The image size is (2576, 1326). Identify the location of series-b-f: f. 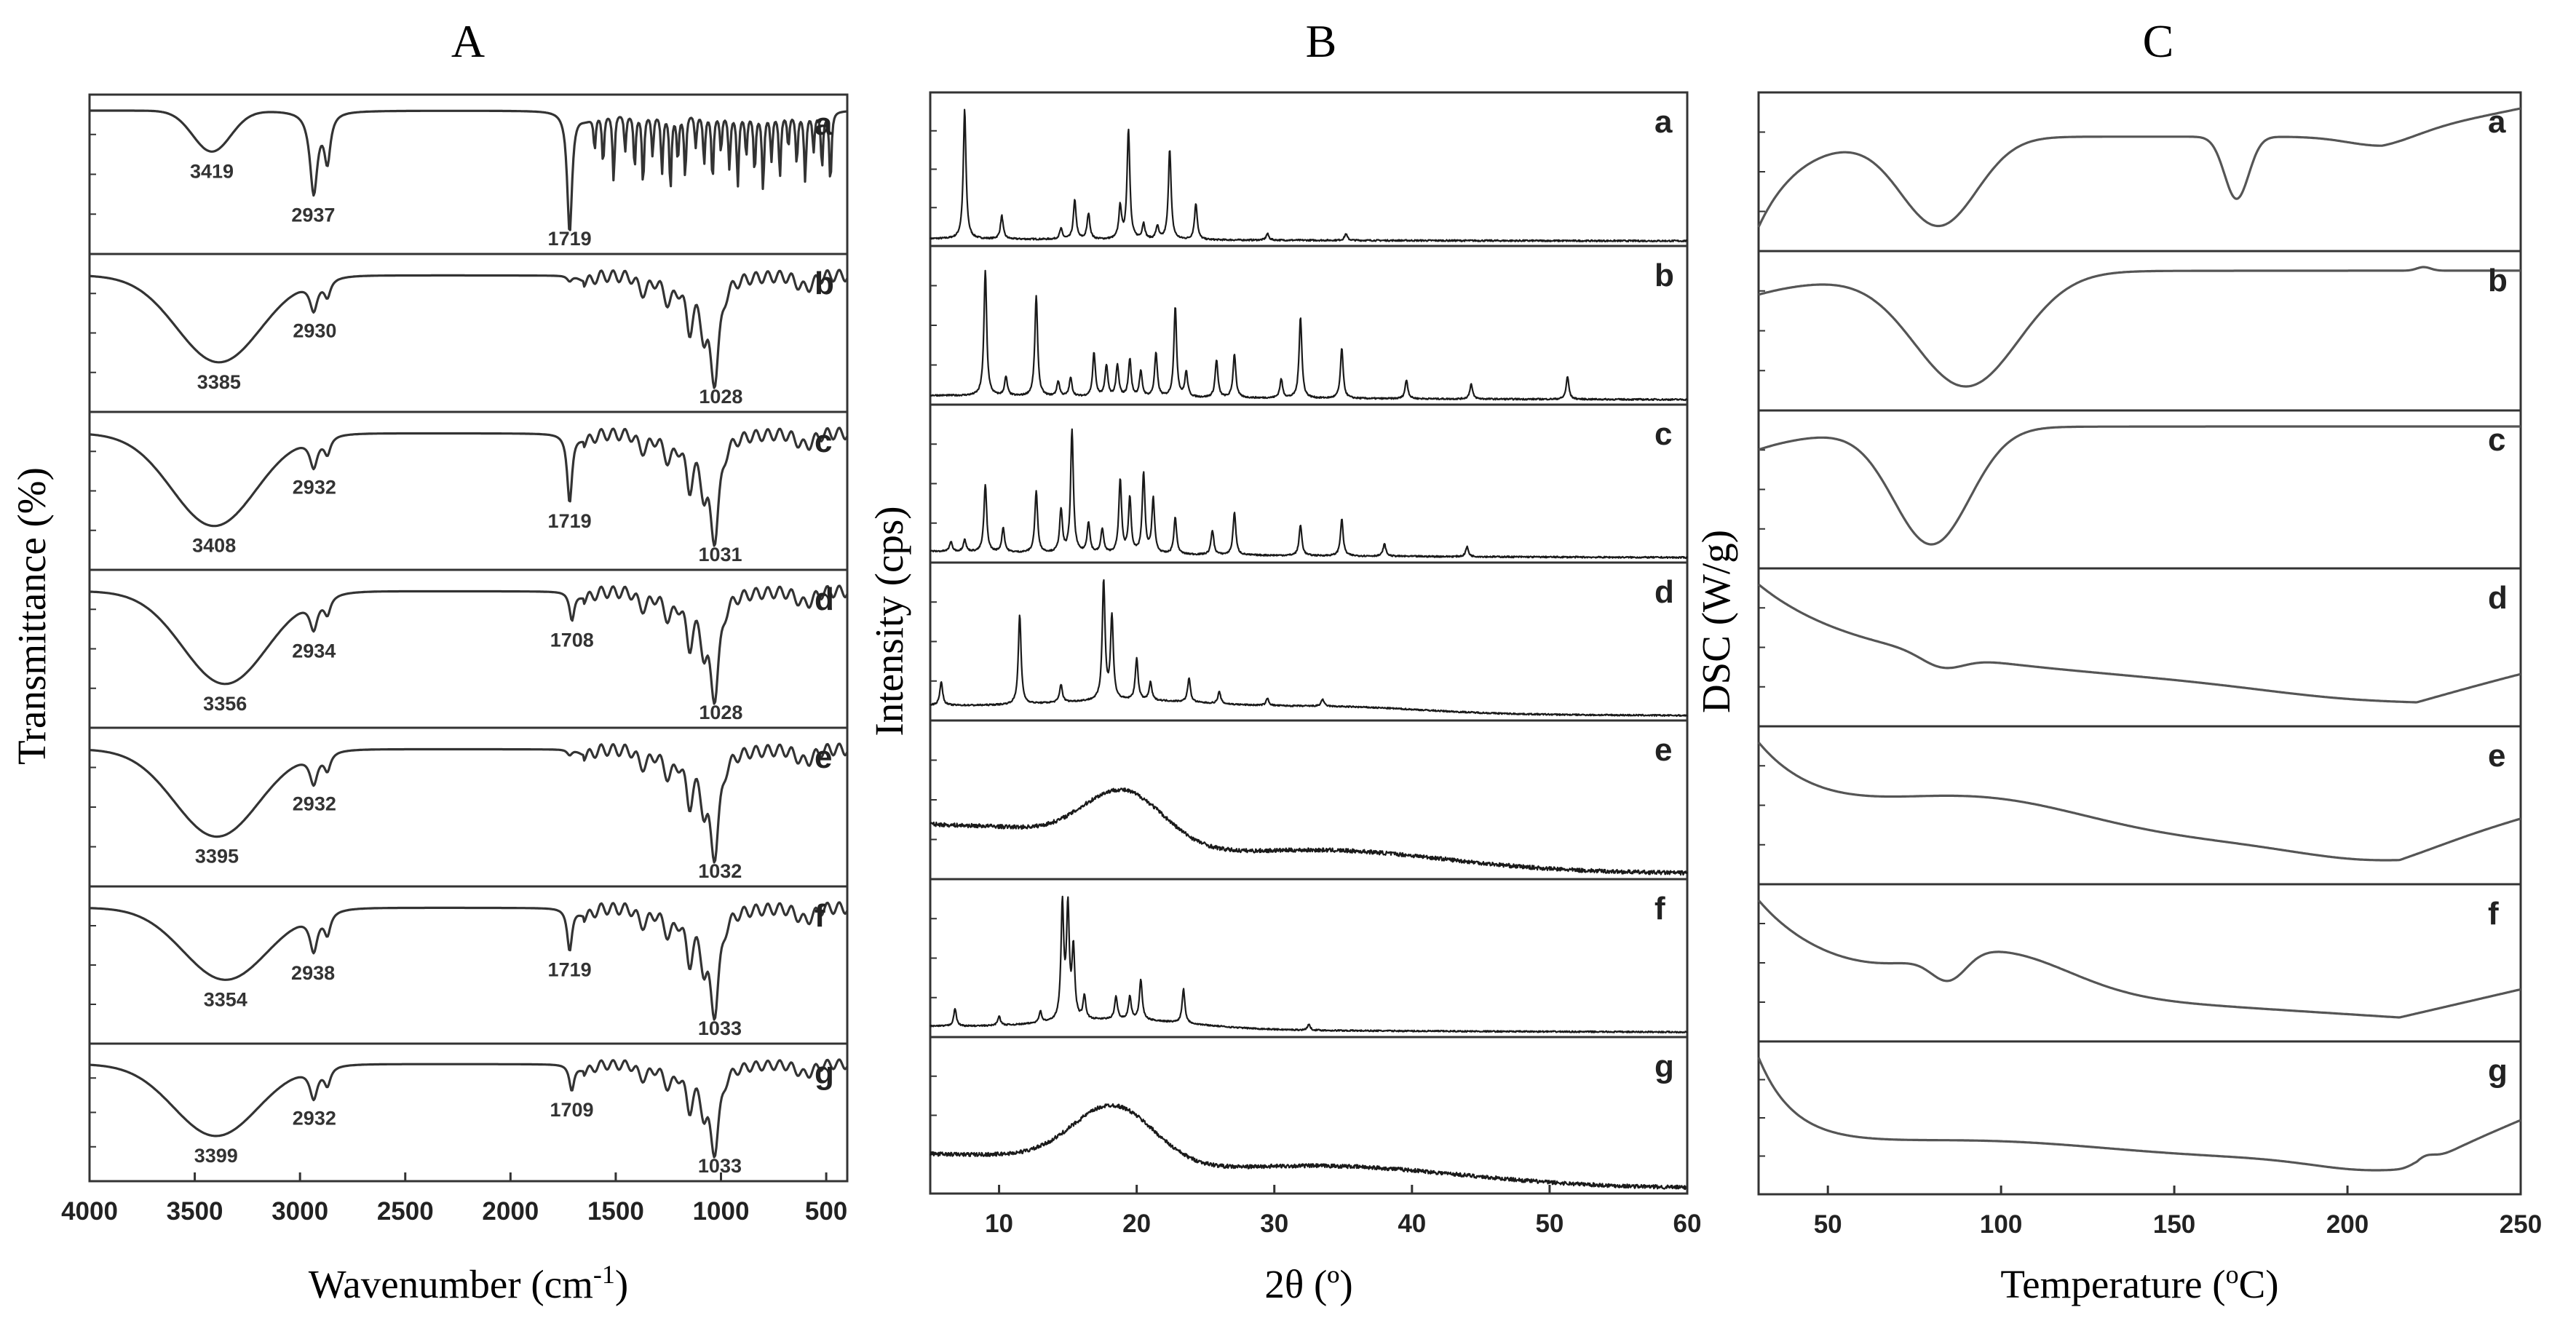
(1309, 958).